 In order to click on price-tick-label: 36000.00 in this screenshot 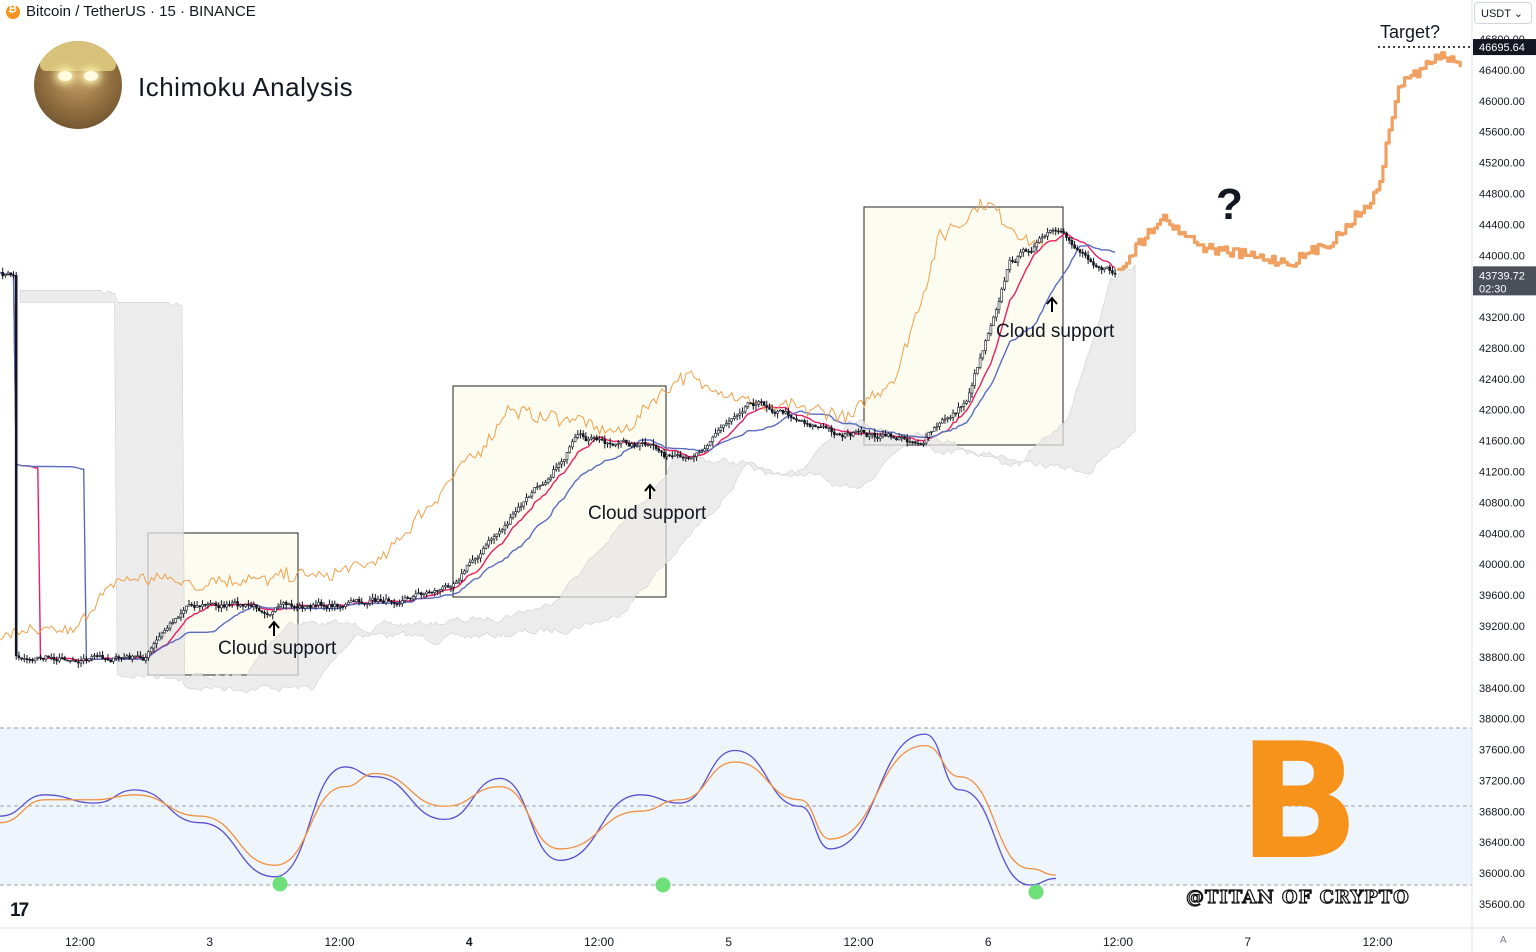, I will do `click(1502, 874)`.